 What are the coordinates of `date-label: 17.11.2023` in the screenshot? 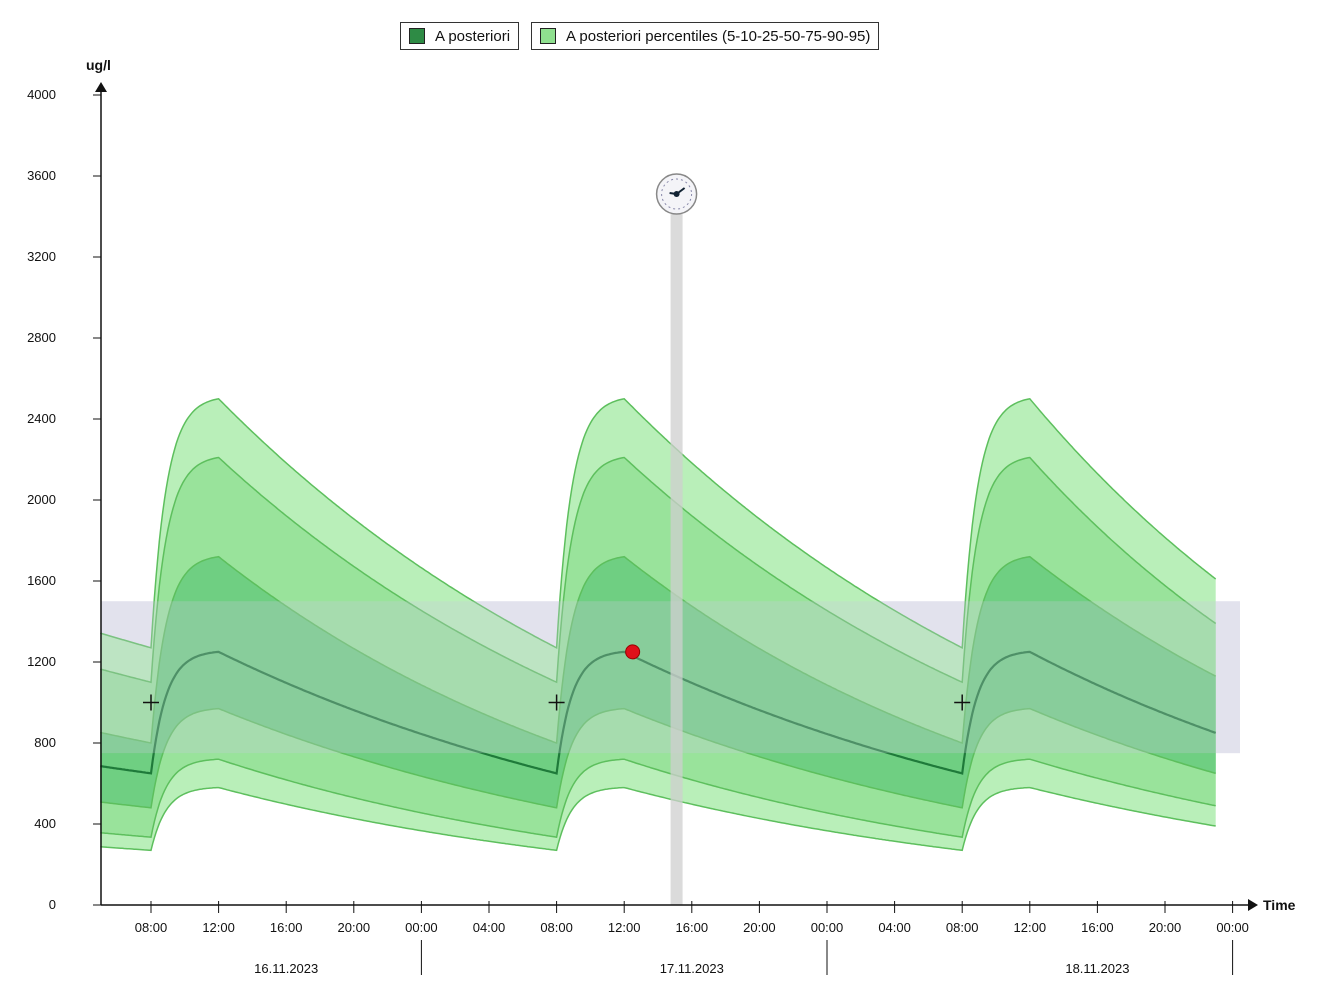 It's located at (692, 968).